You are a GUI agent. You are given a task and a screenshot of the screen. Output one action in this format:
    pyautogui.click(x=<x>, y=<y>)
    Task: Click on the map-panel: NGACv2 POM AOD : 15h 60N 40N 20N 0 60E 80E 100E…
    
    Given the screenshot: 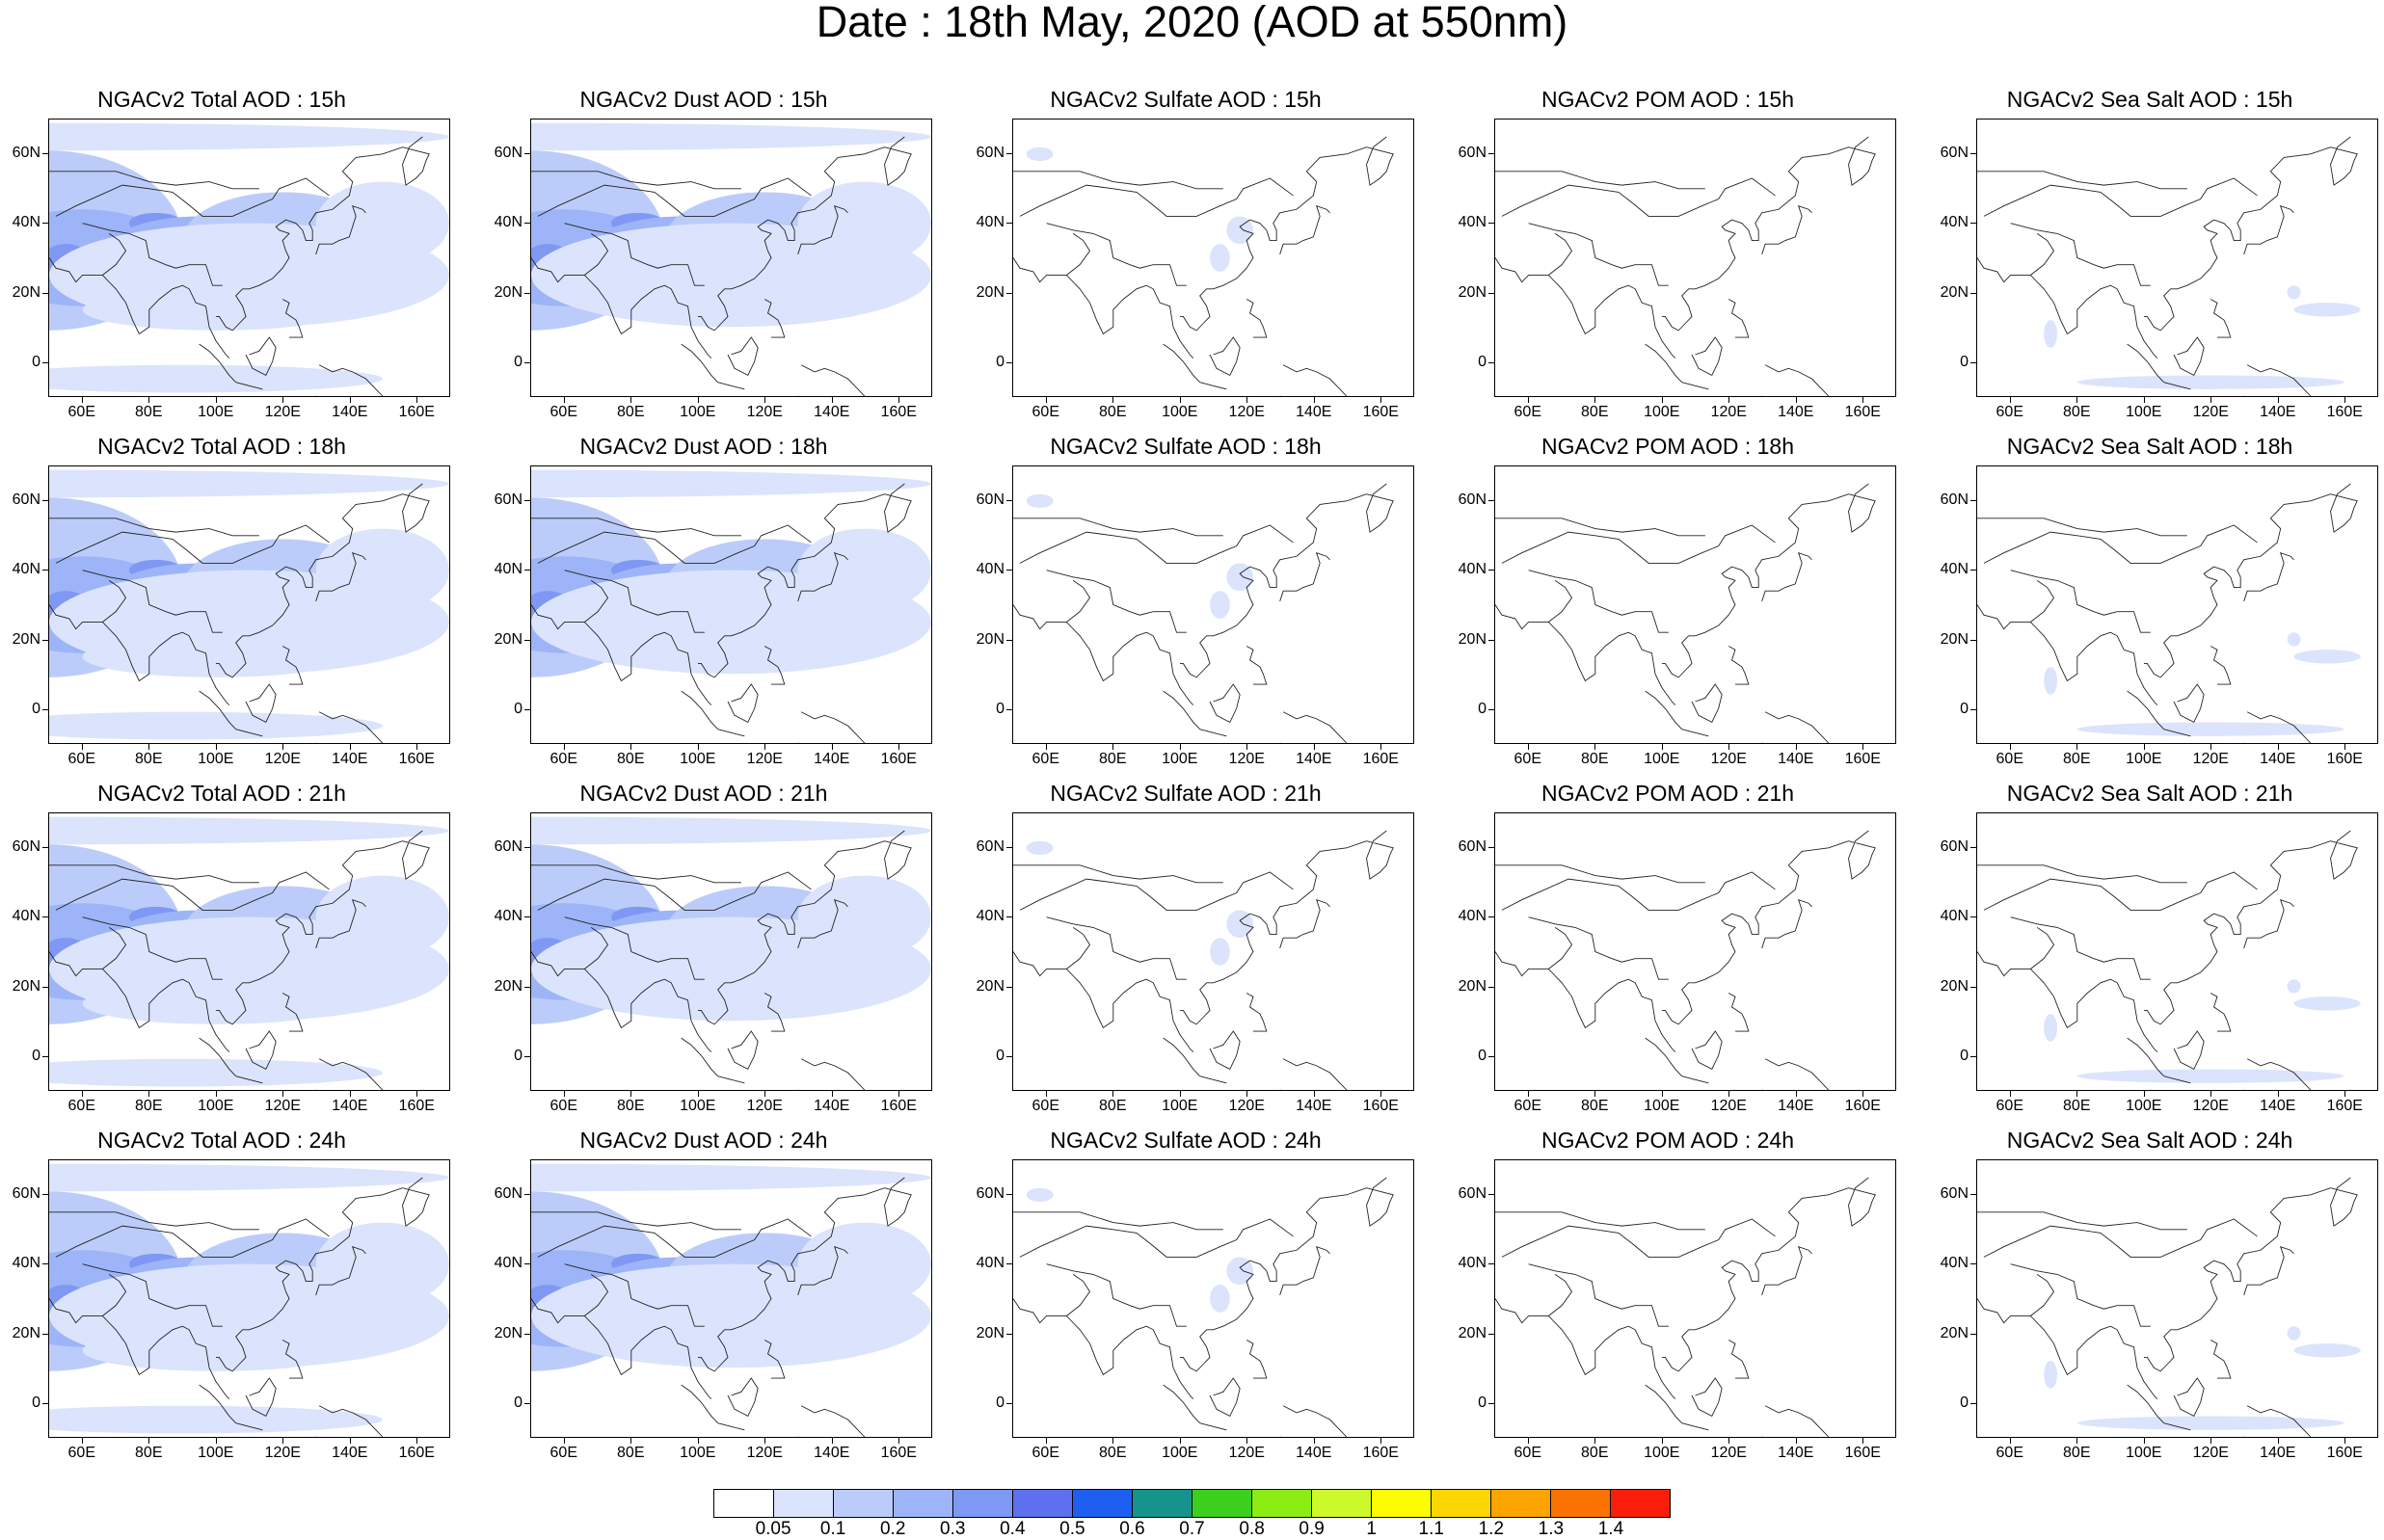 What is the action you would take?
    pyautogui.click(x=1671, y=260)
    